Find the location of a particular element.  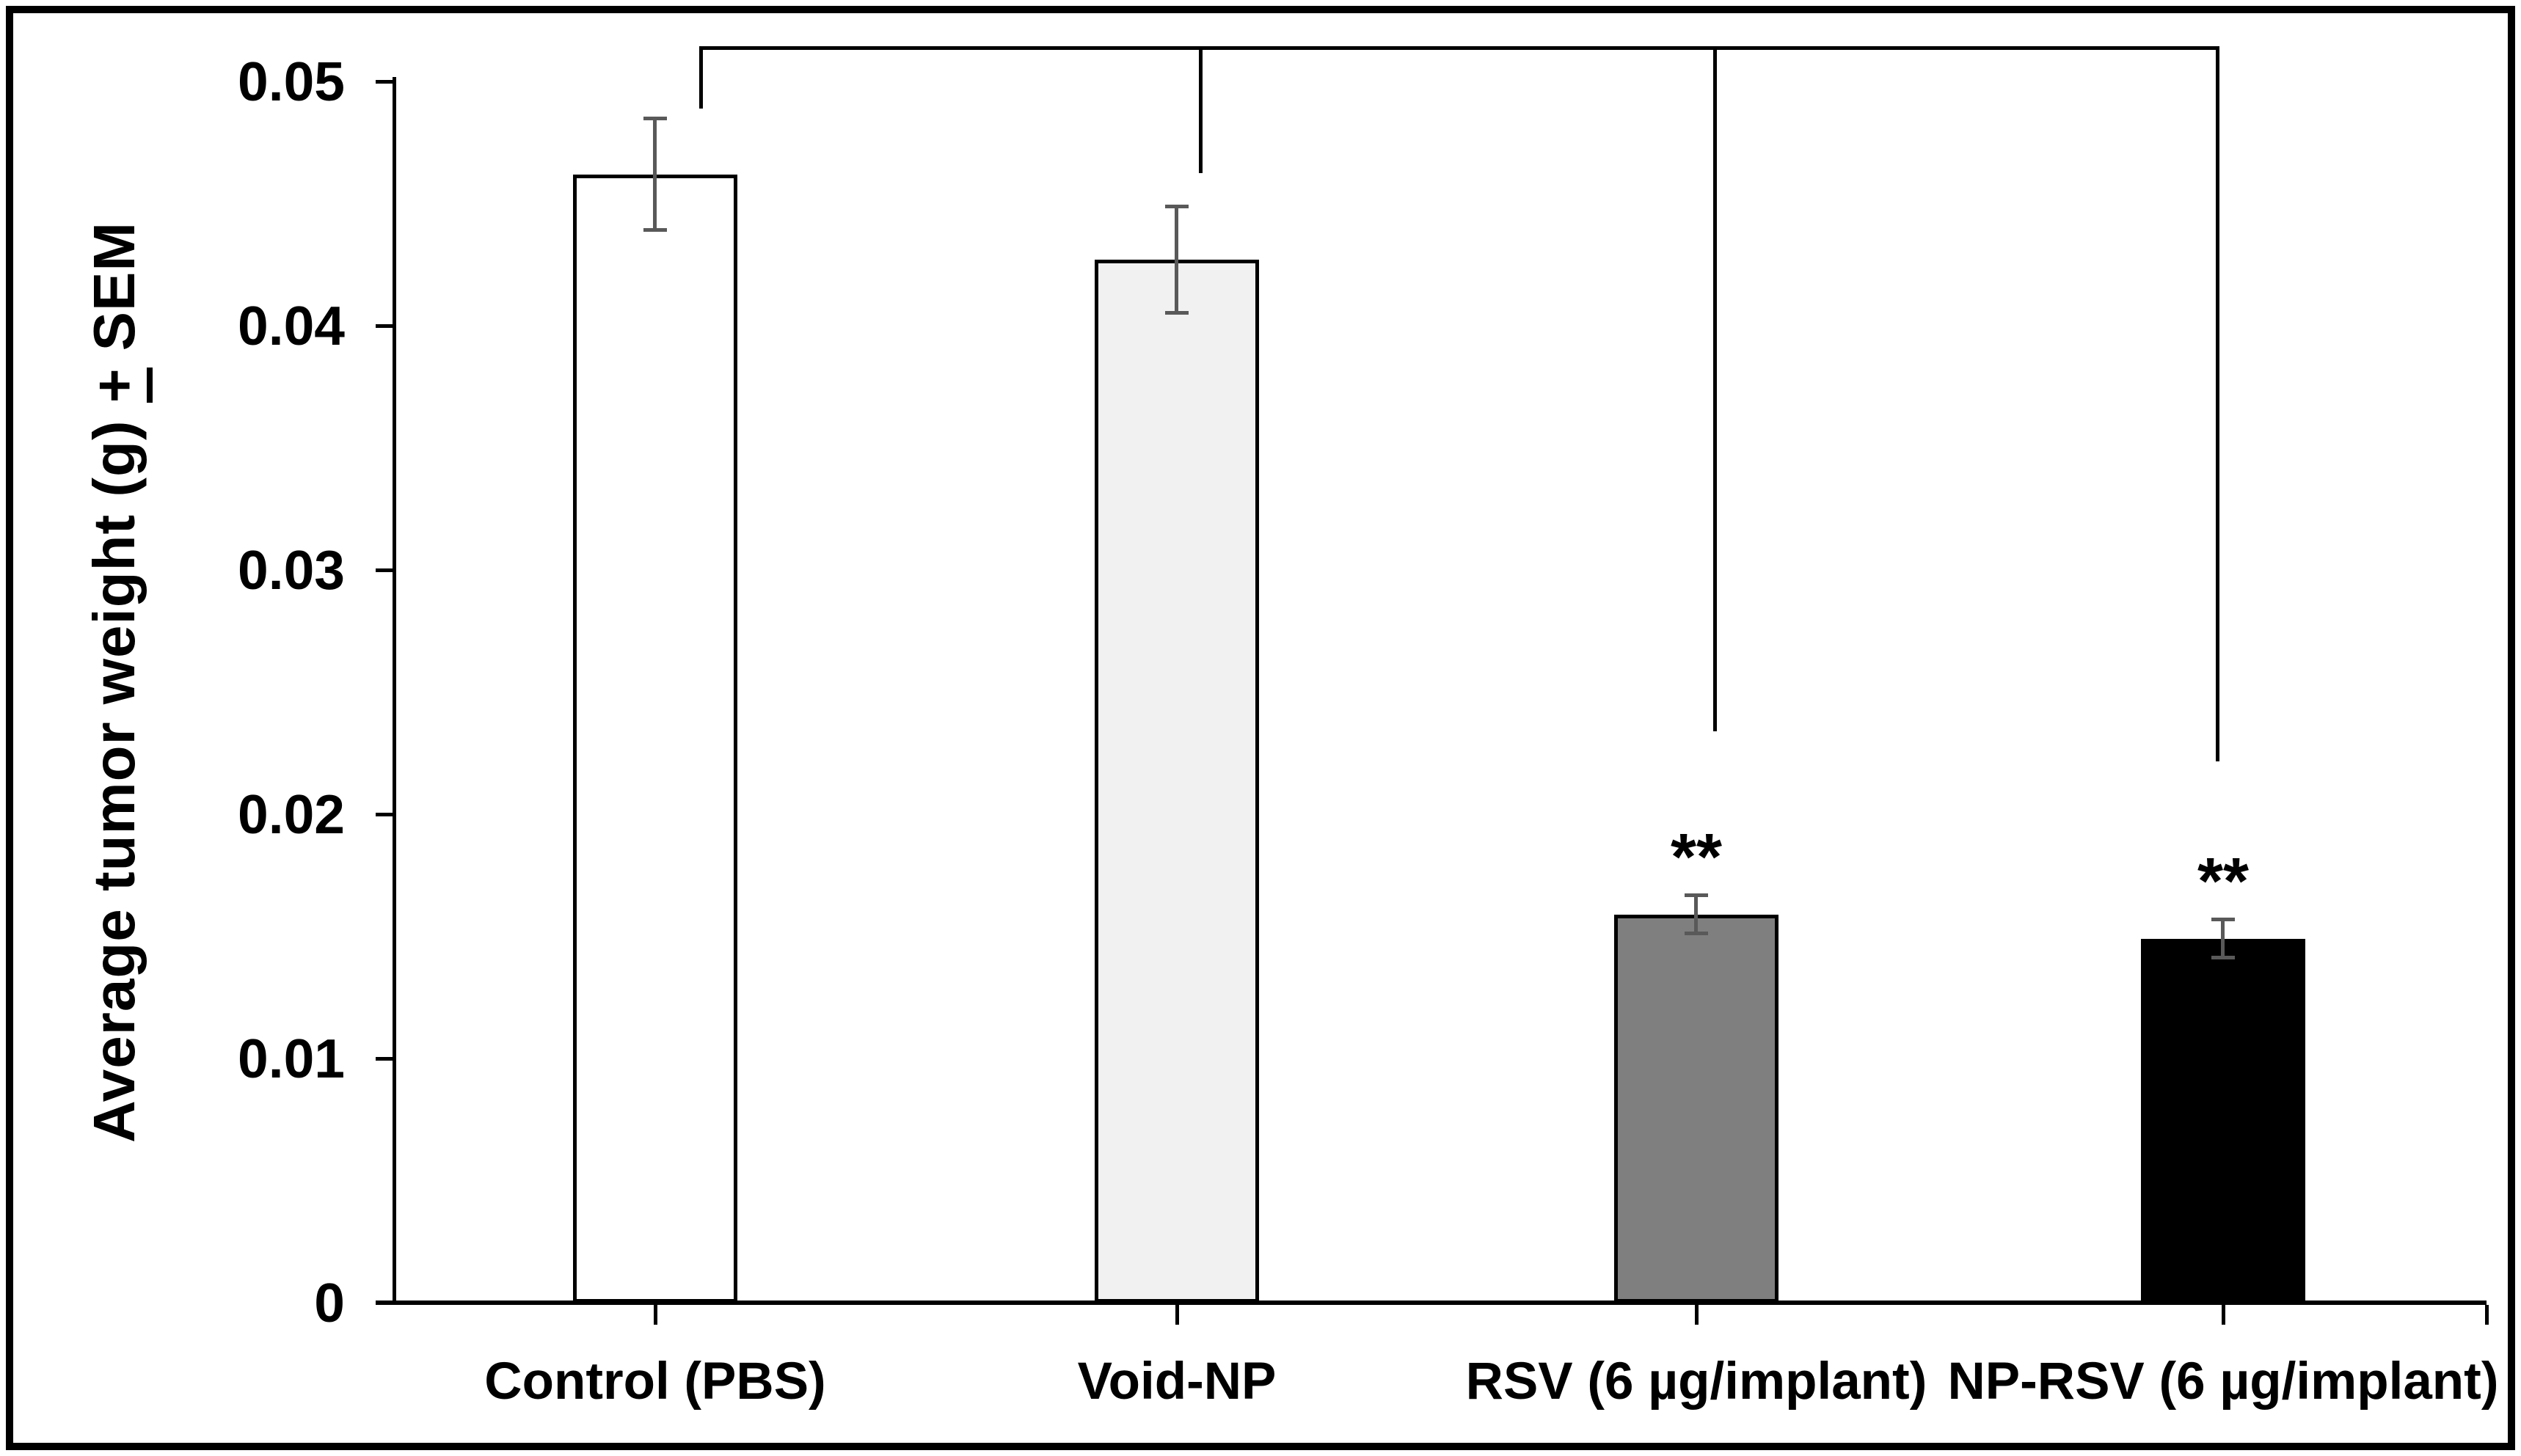

bracket-drop-np-rsv is located at coordinates (2217, 404).